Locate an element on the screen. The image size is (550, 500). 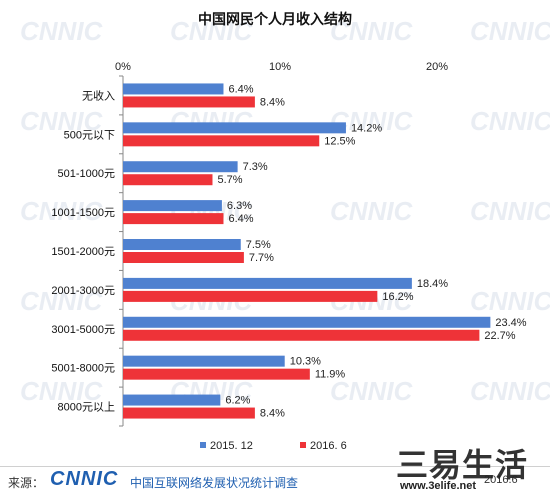
data-label: 7.5% is located at coordinates (258, 245).